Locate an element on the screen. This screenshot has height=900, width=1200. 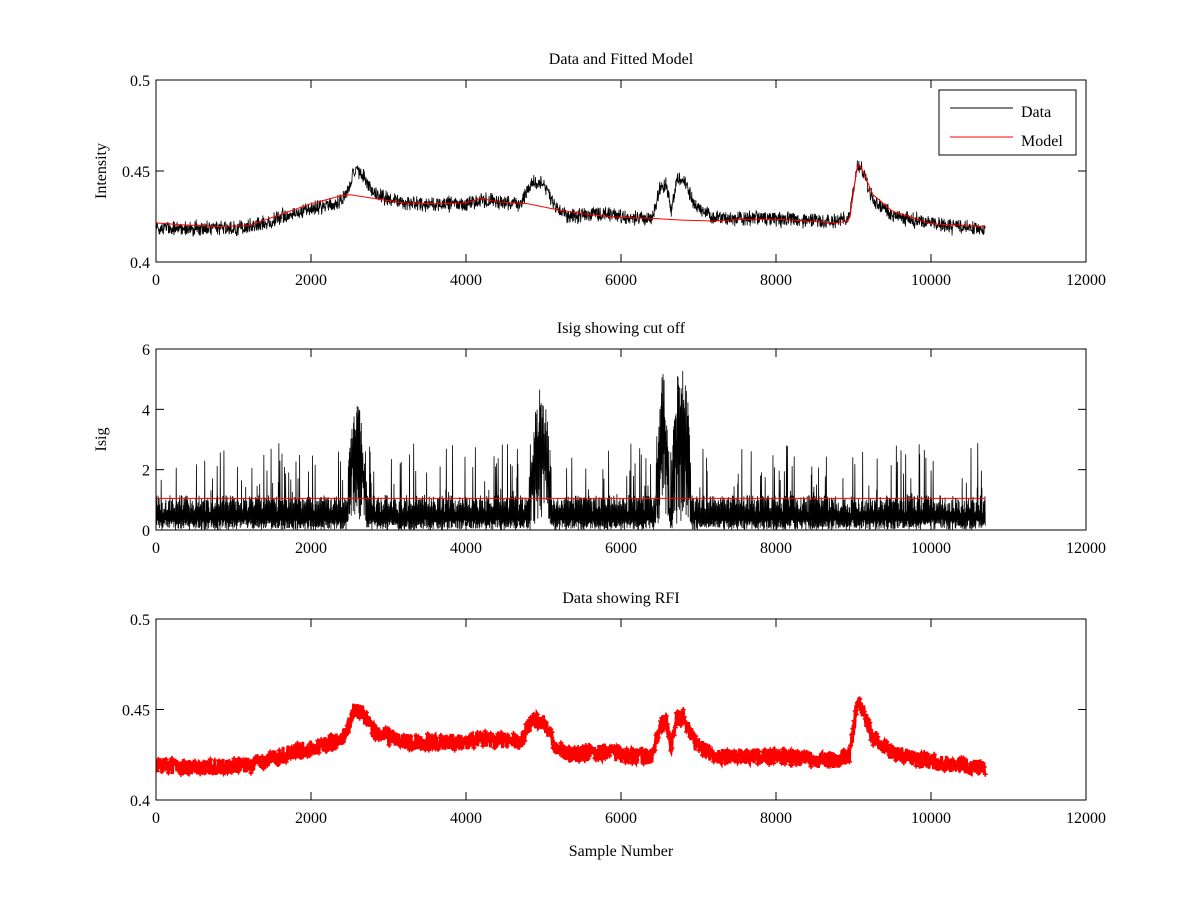
legend-label-model: Model is located at coordinates (1042, 141).